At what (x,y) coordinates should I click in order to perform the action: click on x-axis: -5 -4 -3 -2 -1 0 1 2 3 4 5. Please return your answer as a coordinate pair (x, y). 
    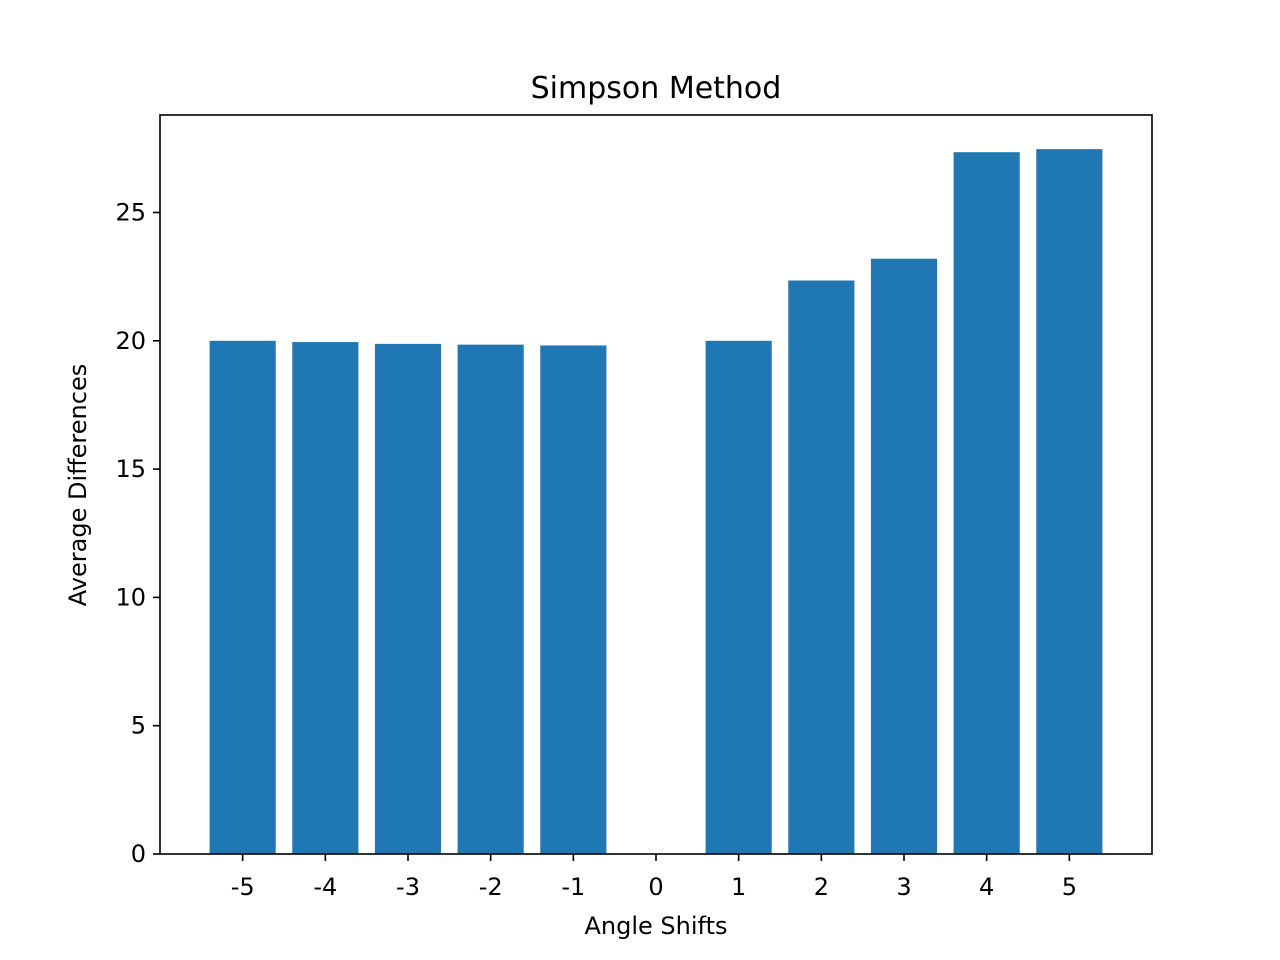
    Looking at the image, I should click on (654, 877).